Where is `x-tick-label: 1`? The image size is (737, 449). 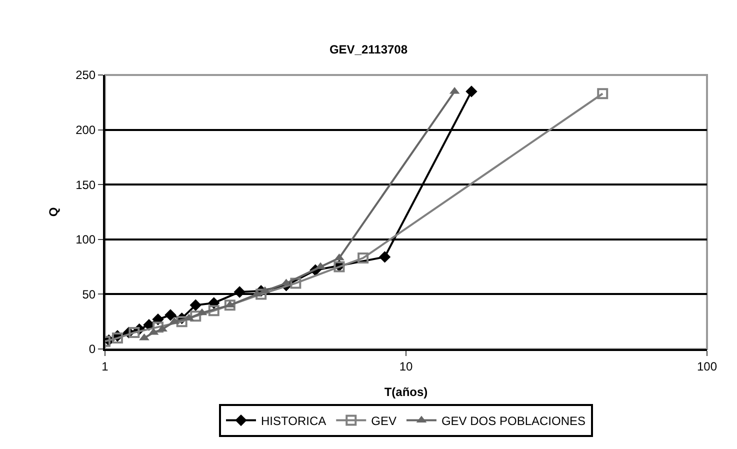
x-tick-label: 1 is located at coordinates (105, 366).